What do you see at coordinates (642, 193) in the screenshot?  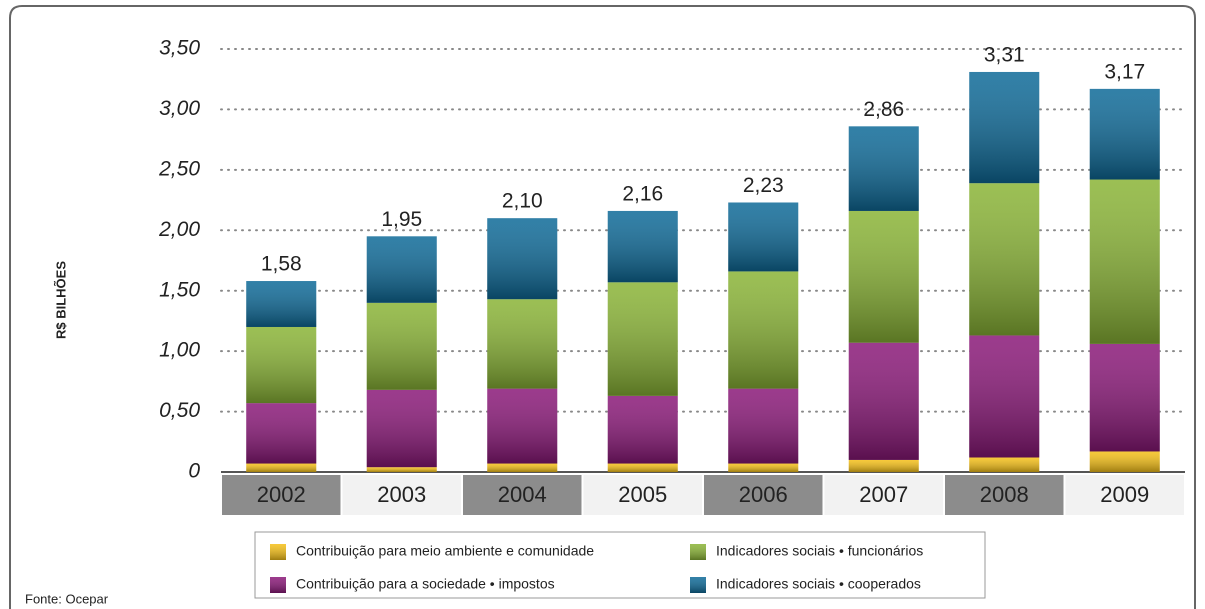 I see `value-label: 2,16` at bounding box center [642, 193].